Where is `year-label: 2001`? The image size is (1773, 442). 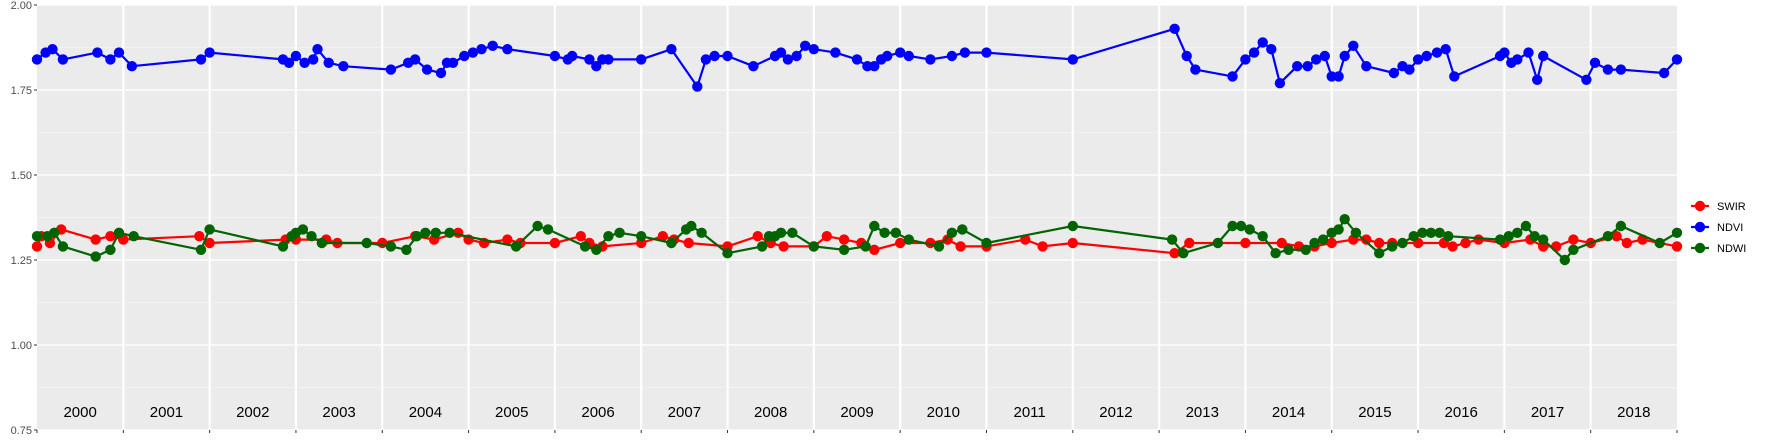 year-label: 2001 is located at coordinates (166, 412).